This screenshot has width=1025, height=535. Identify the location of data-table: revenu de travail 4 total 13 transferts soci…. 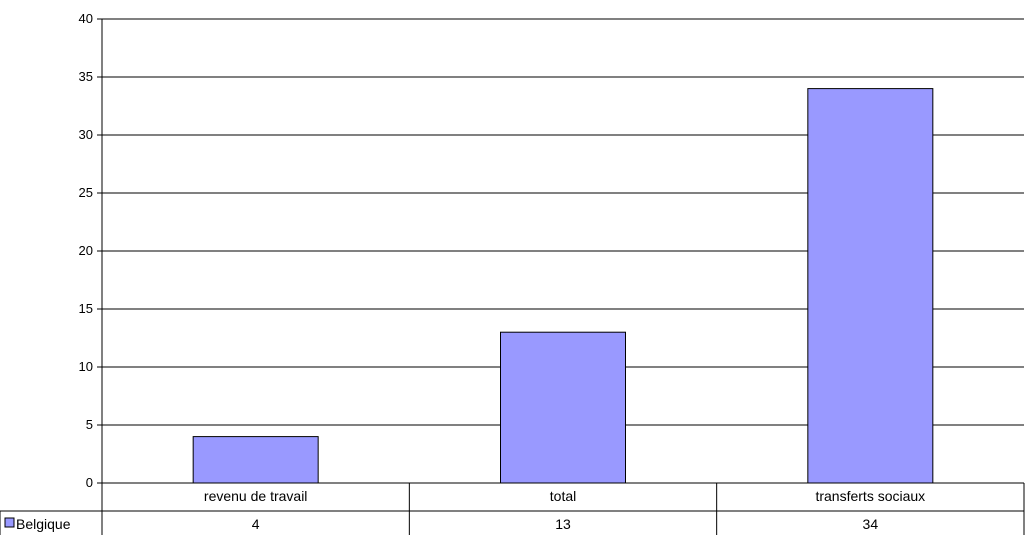
(512, 508).